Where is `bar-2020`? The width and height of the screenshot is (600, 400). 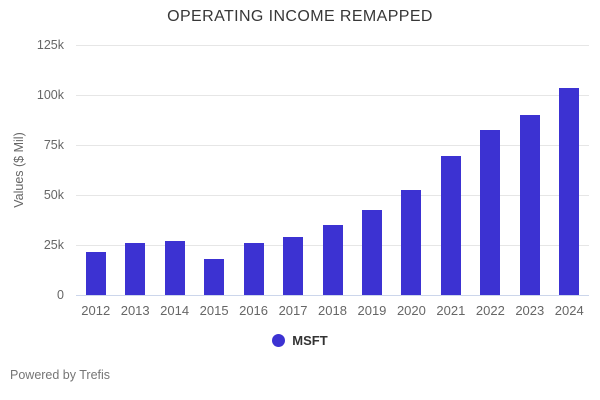
bar-2020 is located at coordinates (411, 242).